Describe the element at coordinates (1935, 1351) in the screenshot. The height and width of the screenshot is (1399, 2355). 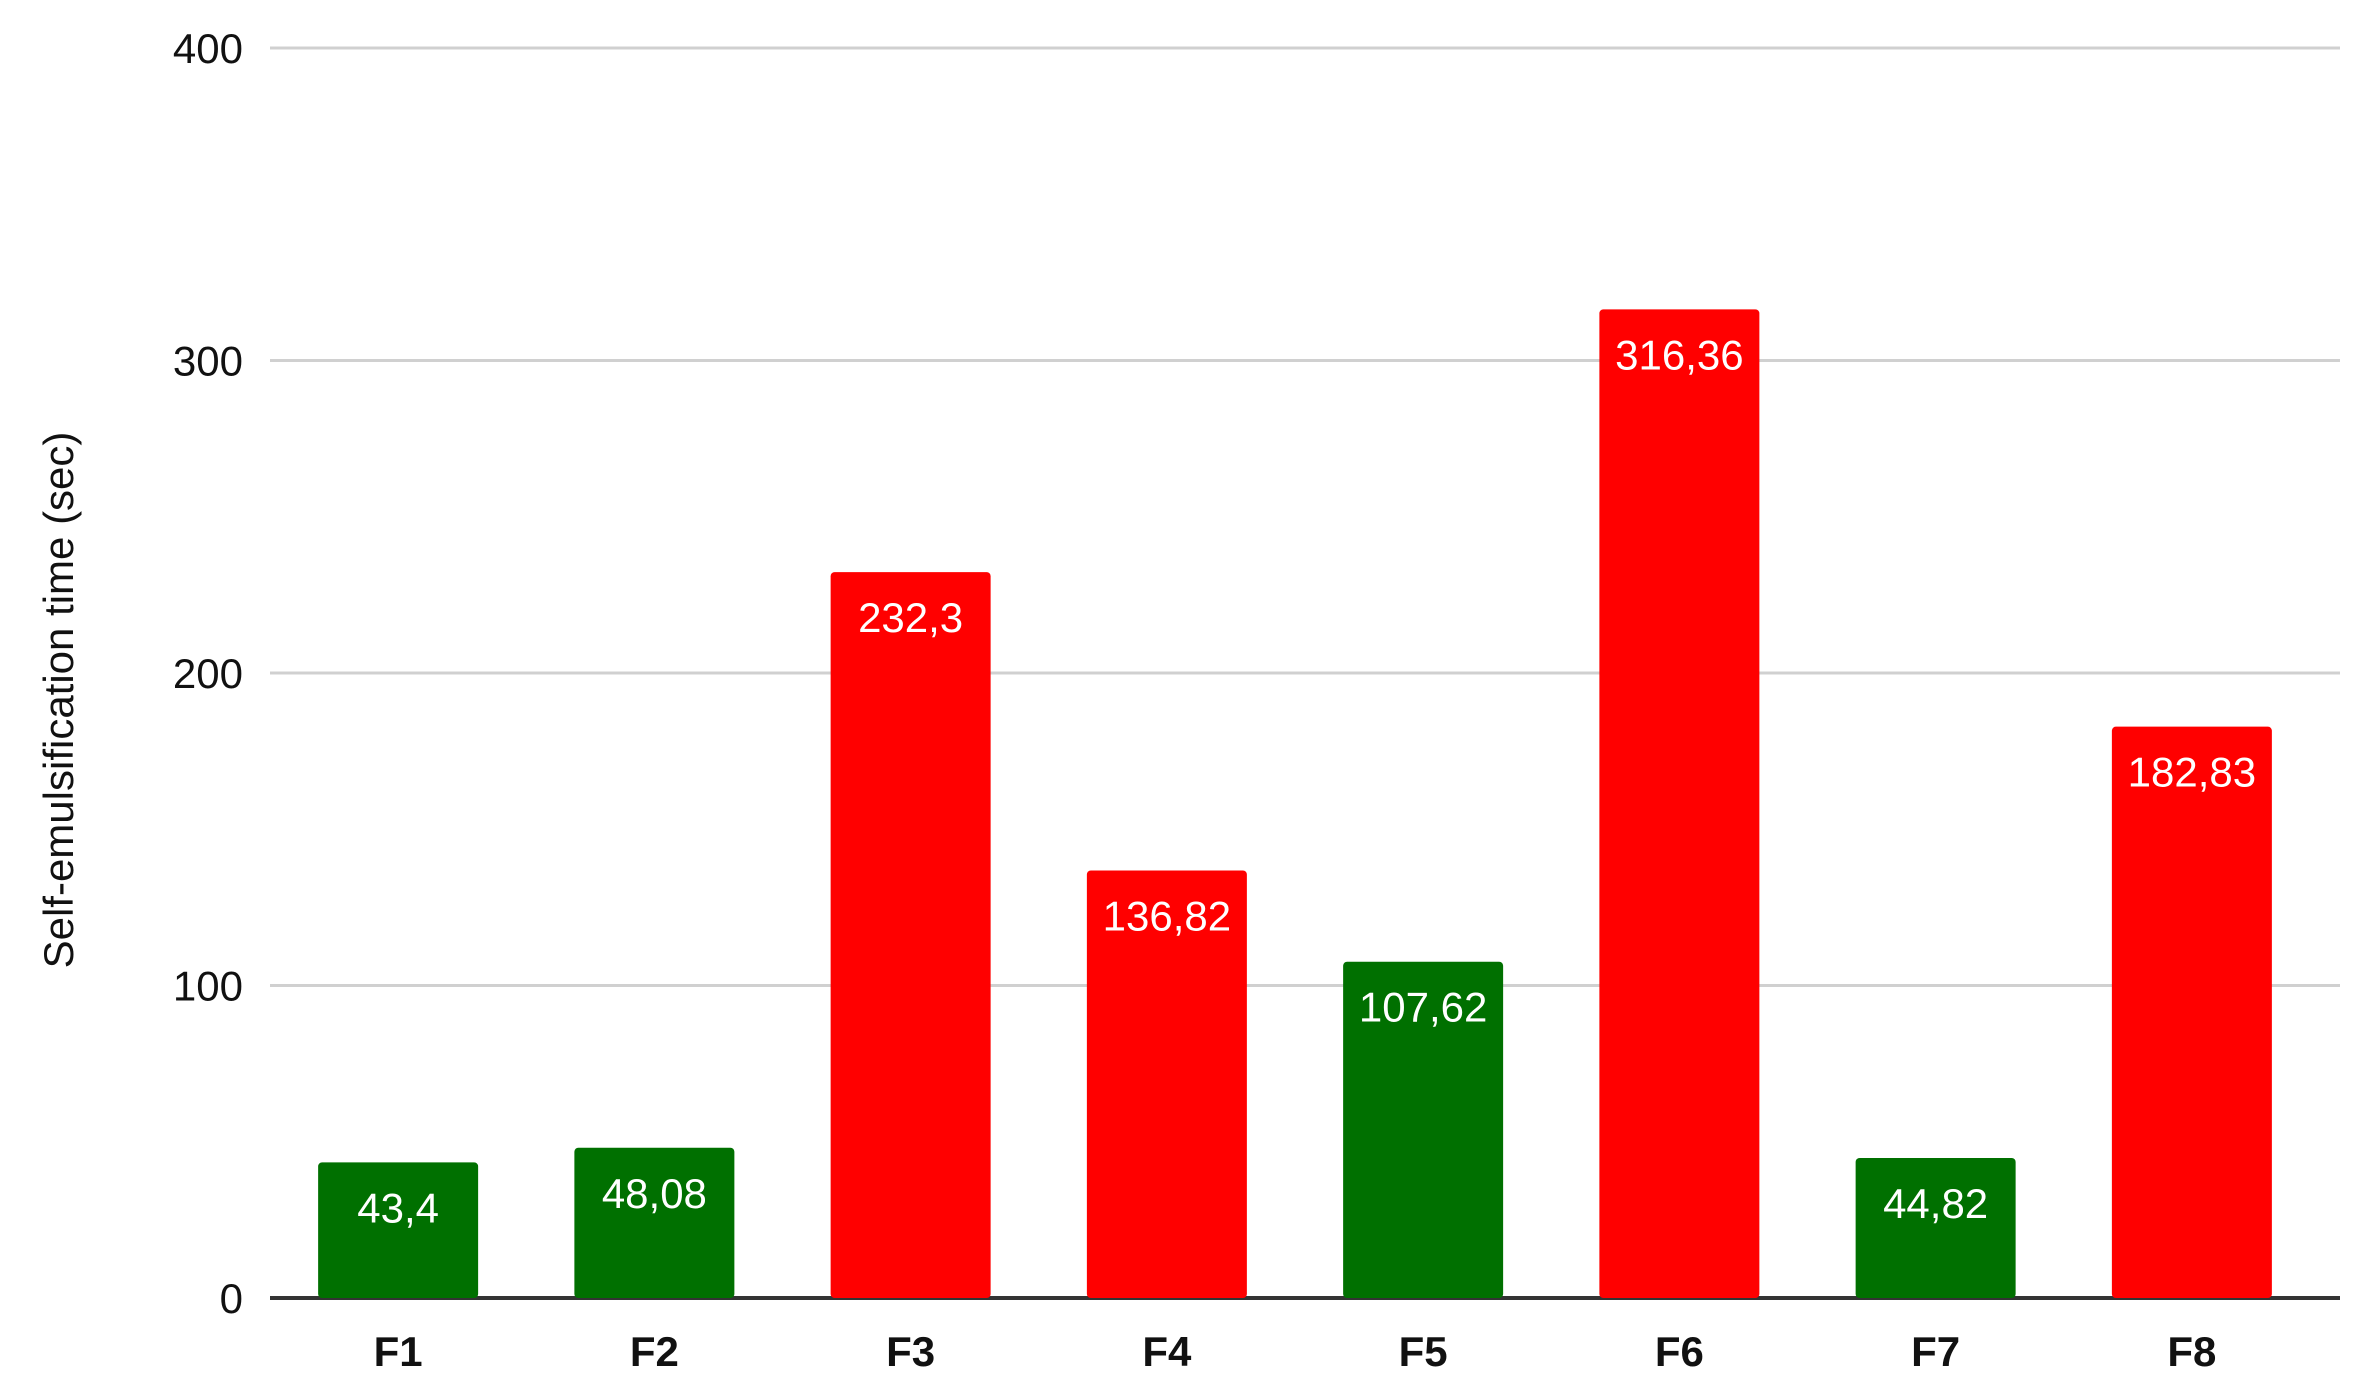
I see `x-category-label: F7` at that location.